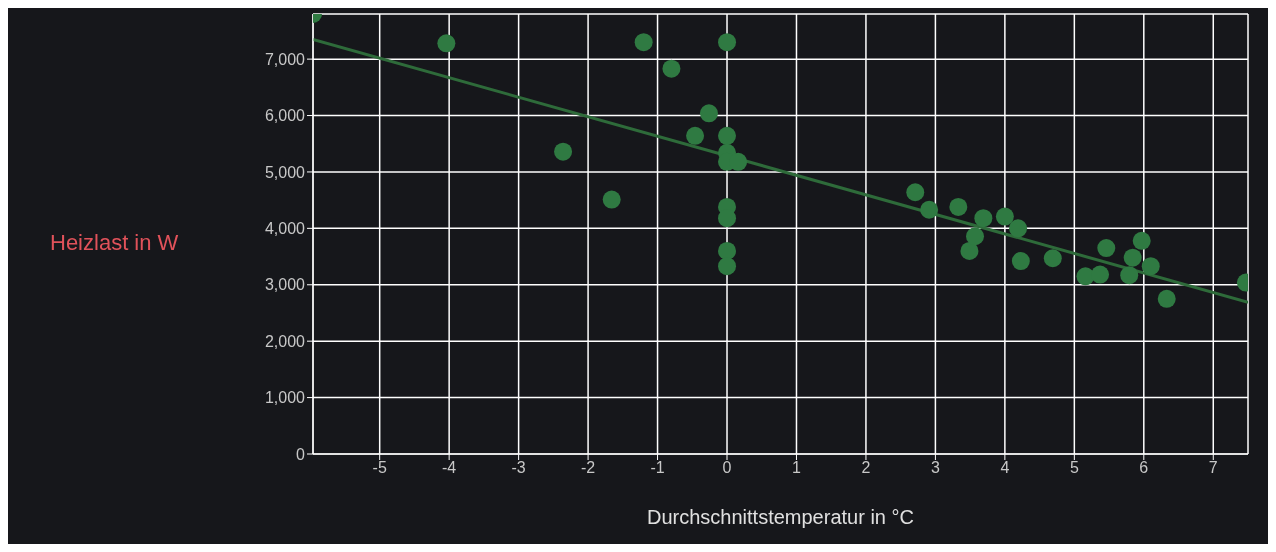 The height and width of the screenshot is (552, 1276). Describe the element at coordinates (379, 468) in the screenshot. I see `x-tick-label: -5` at that location.